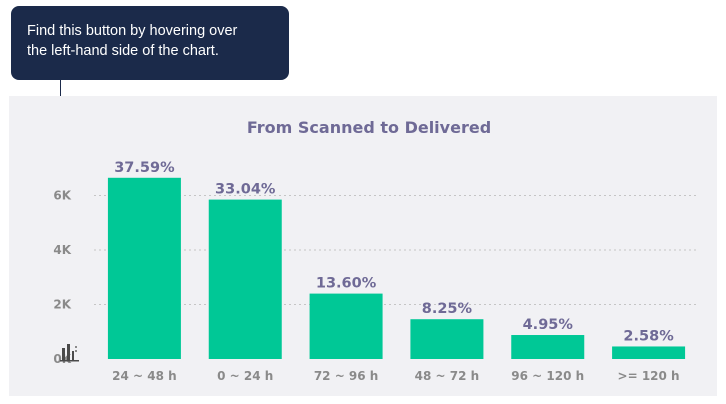  I want to click on x-tick-label: 24 ~ 48 h, so click(144, 376).